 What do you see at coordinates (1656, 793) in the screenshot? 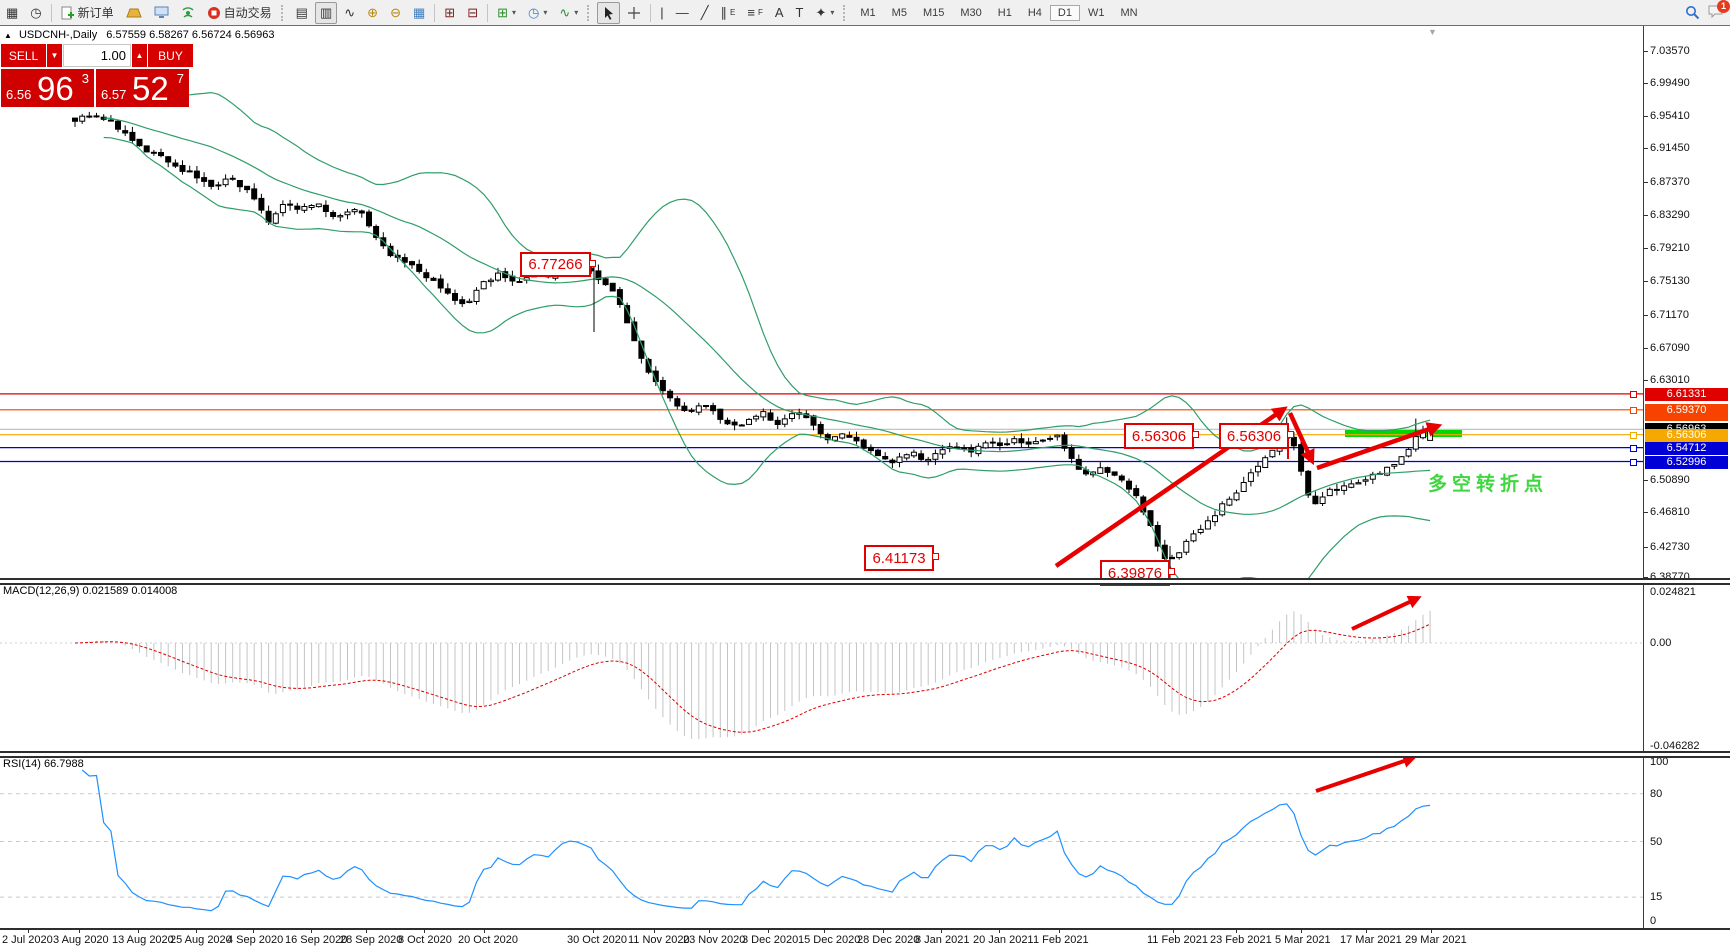
I see `rsi-axis-label: 80` at bounding box center [1656, 793].